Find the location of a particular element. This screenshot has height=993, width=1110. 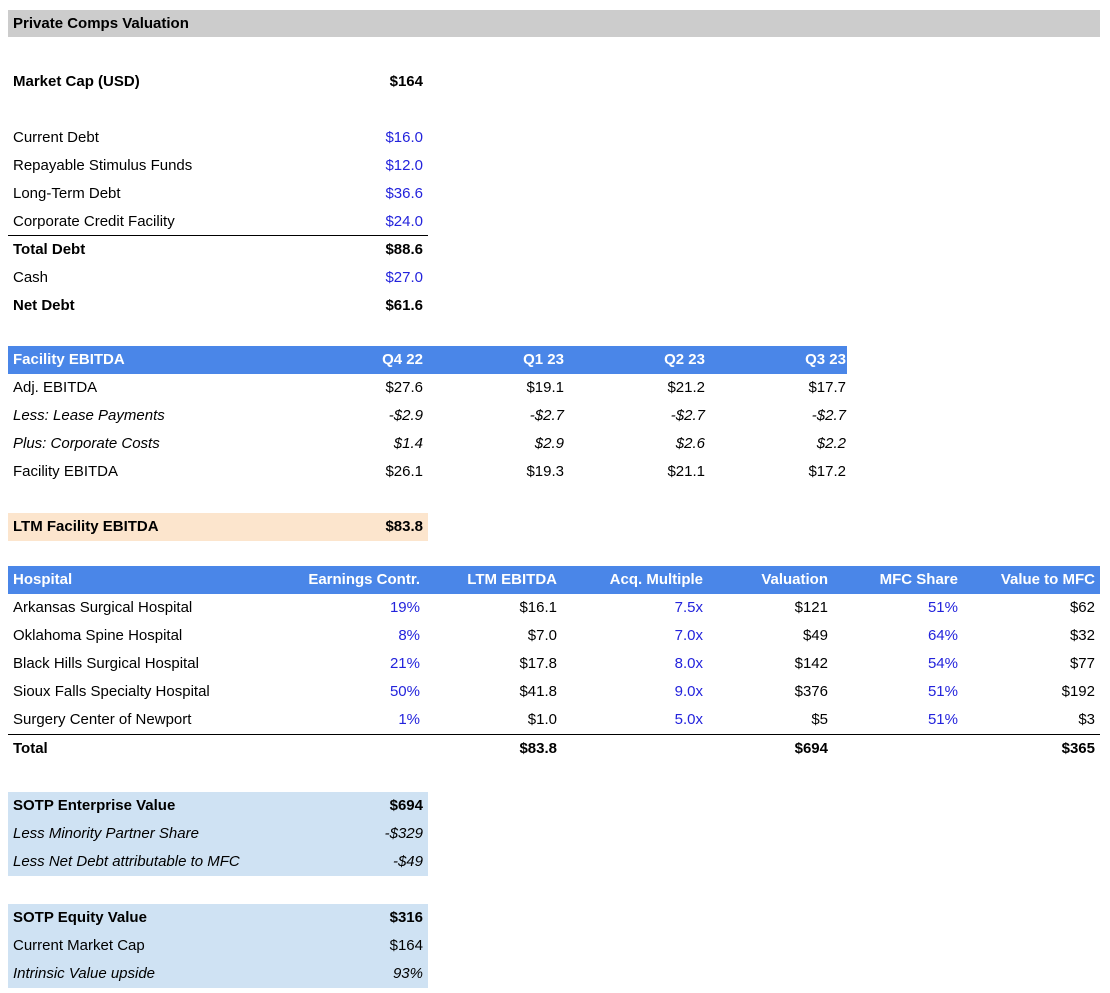

current-market-cap-row: Current Market Cap $164 is located at coordinates (218, 946).